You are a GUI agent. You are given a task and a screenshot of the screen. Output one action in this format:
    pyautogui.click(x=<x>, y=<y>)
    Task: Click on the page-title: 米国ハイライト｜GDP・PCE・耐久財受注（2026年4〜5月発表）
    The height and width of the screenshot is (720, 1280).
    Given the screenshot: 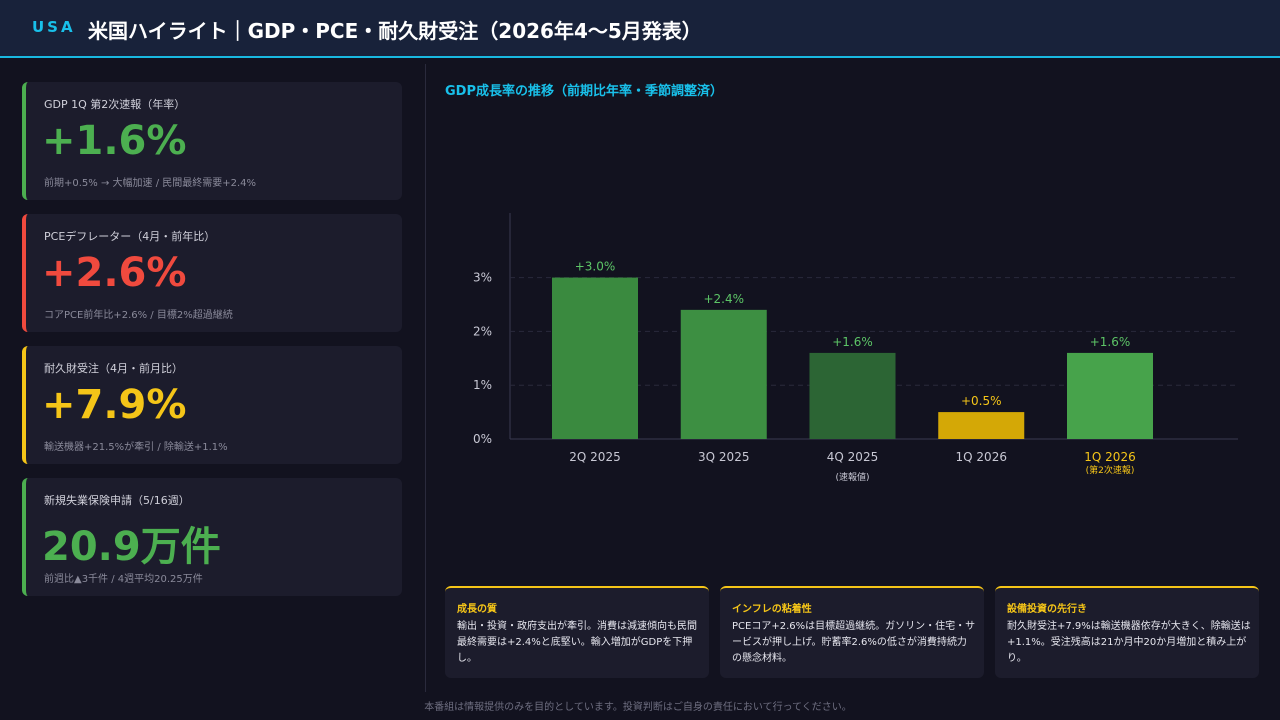 What is the action you would take?
    pyautogui.click(x=395, y=31)
    